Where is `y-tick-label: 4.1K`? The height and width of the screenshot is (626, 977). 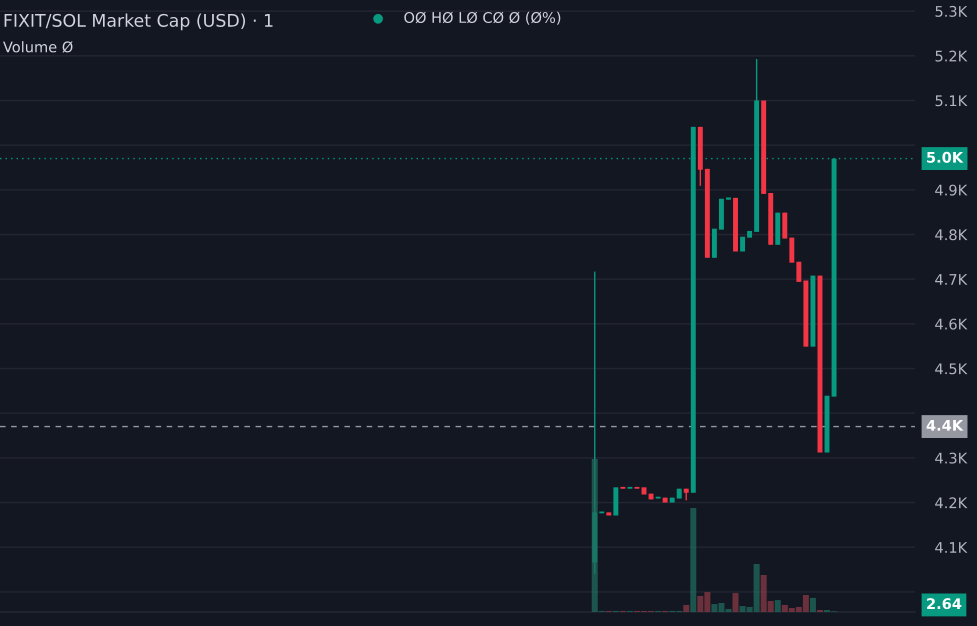
y-tick-label: 4.1K is located at coordinates (951, 547).